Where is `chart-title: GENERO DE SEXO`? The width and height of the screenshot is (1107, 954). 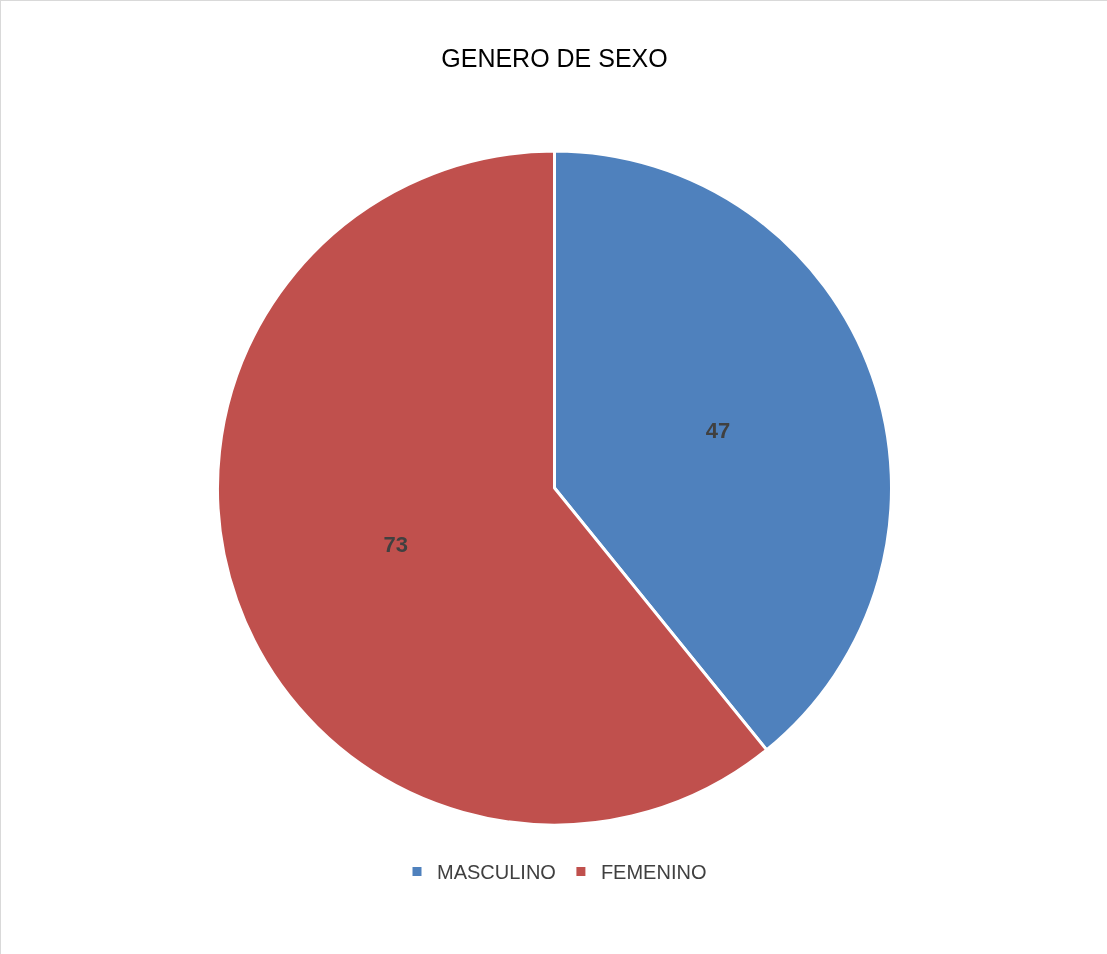
chart-title: GENERO DE SEXO is located at coordinates (554, 57).